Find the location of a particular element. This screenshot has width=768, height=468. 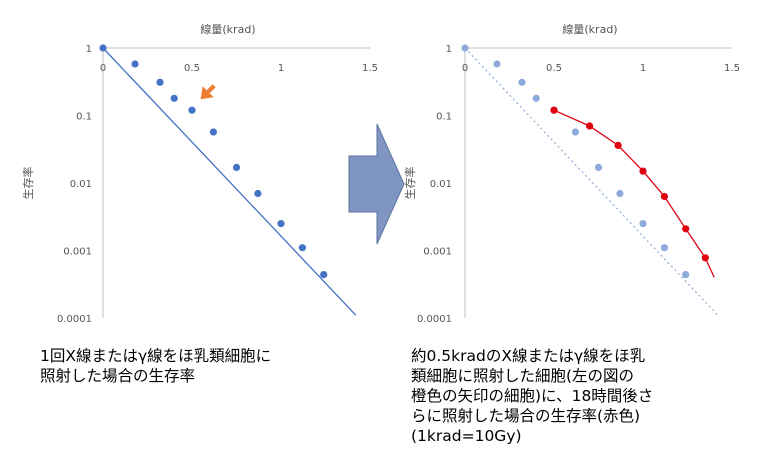

big-transition-arrow is located at coordinates (376, 184).